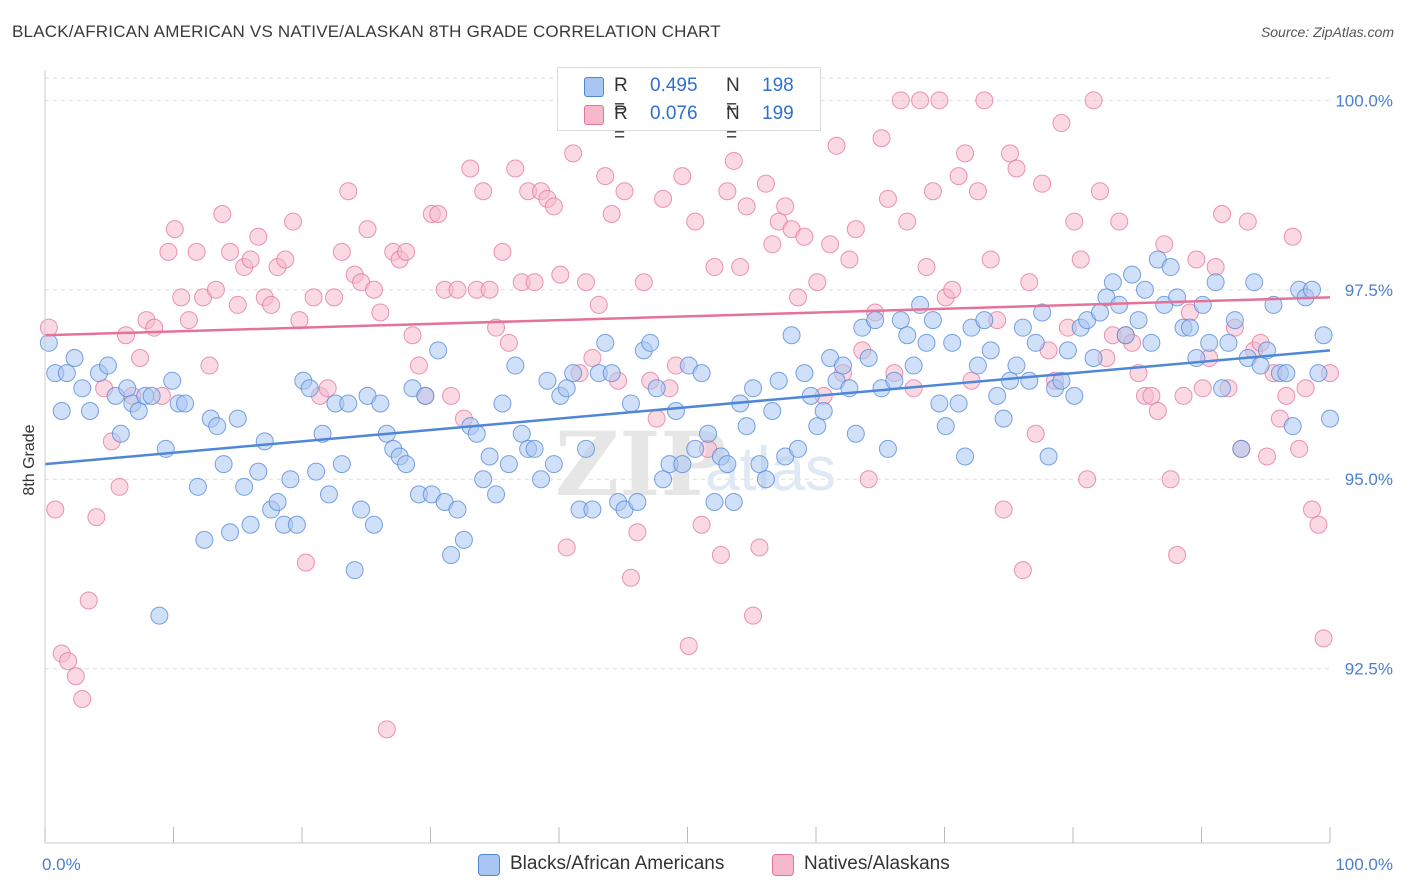  Describe the element at coordinates (61, 864) in the screenshot. I see `x-tick-label: 0.0%` at that location.